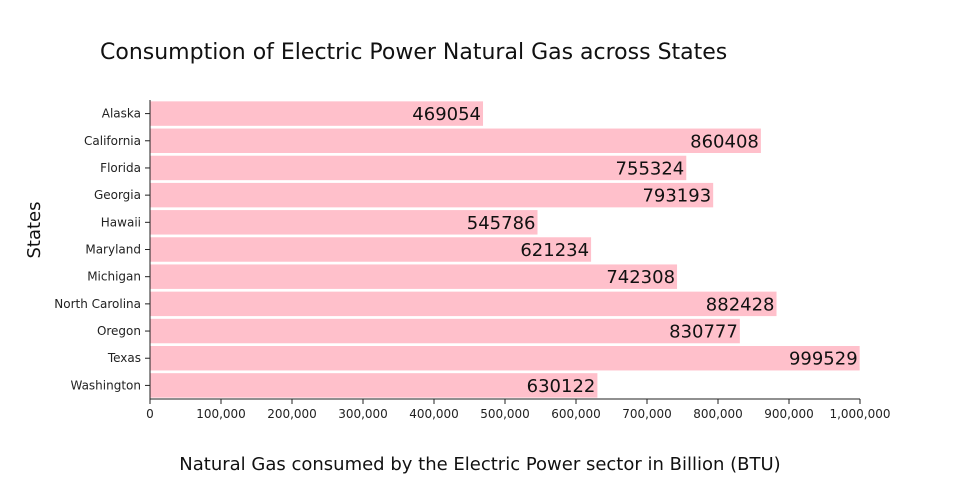 This screenshot has width=960, height=500. I want to click on y-tick-label-maryland: Maryland, so click(113, 250).